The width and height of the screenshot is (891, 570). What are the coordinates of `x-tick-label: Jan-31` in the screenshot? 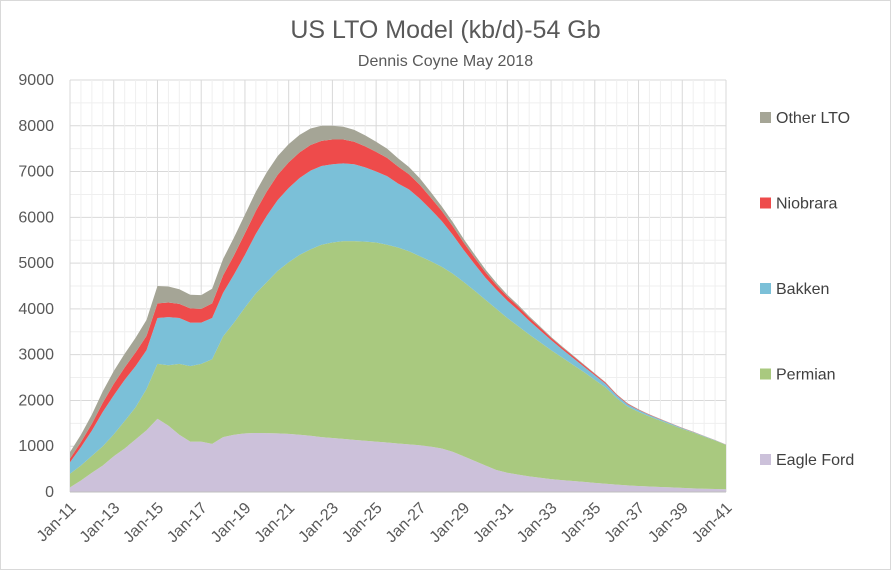 It's located at (493, 523).